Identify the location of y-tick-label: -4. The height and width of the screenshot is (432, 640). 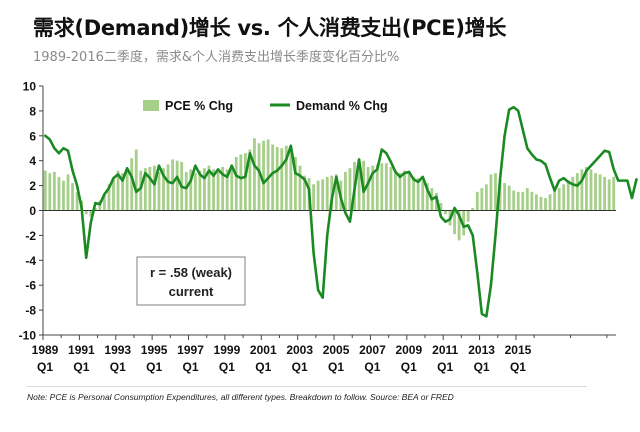
(30, 261).